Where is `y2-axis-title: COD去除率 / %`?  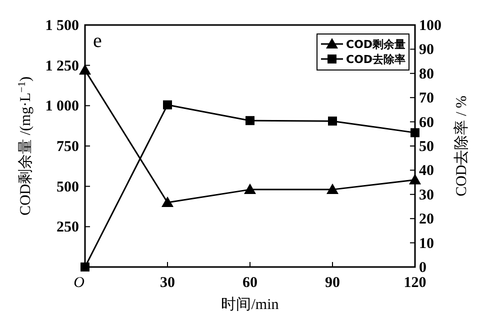 y2-axis-title: COD去除率 / % is located at coordinates (461, 146).